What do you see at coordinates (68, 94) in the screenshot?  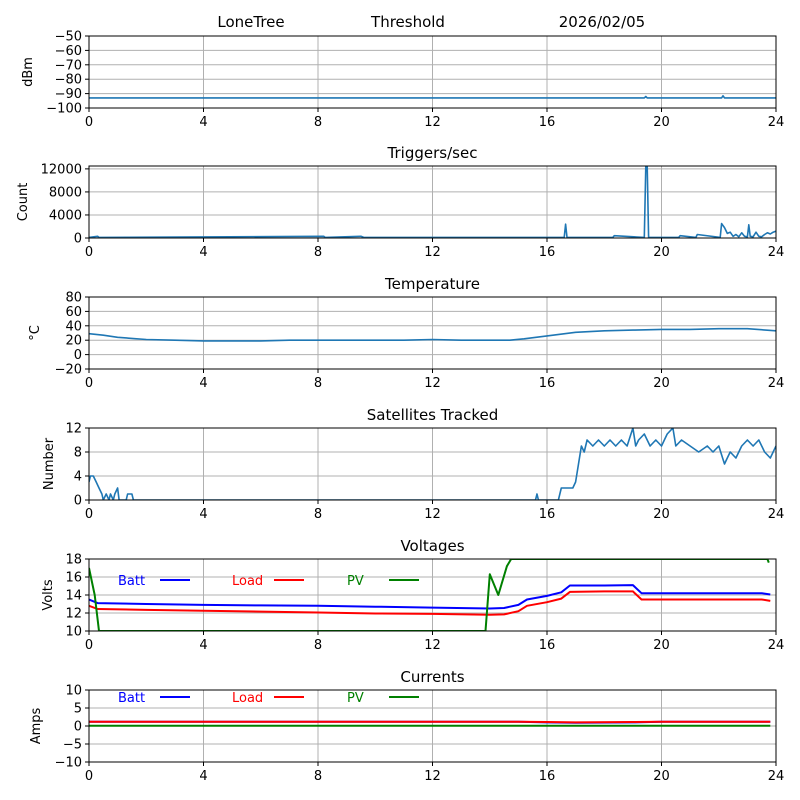 I see `y-tick-label: −90` at bounding box center [68, 94].